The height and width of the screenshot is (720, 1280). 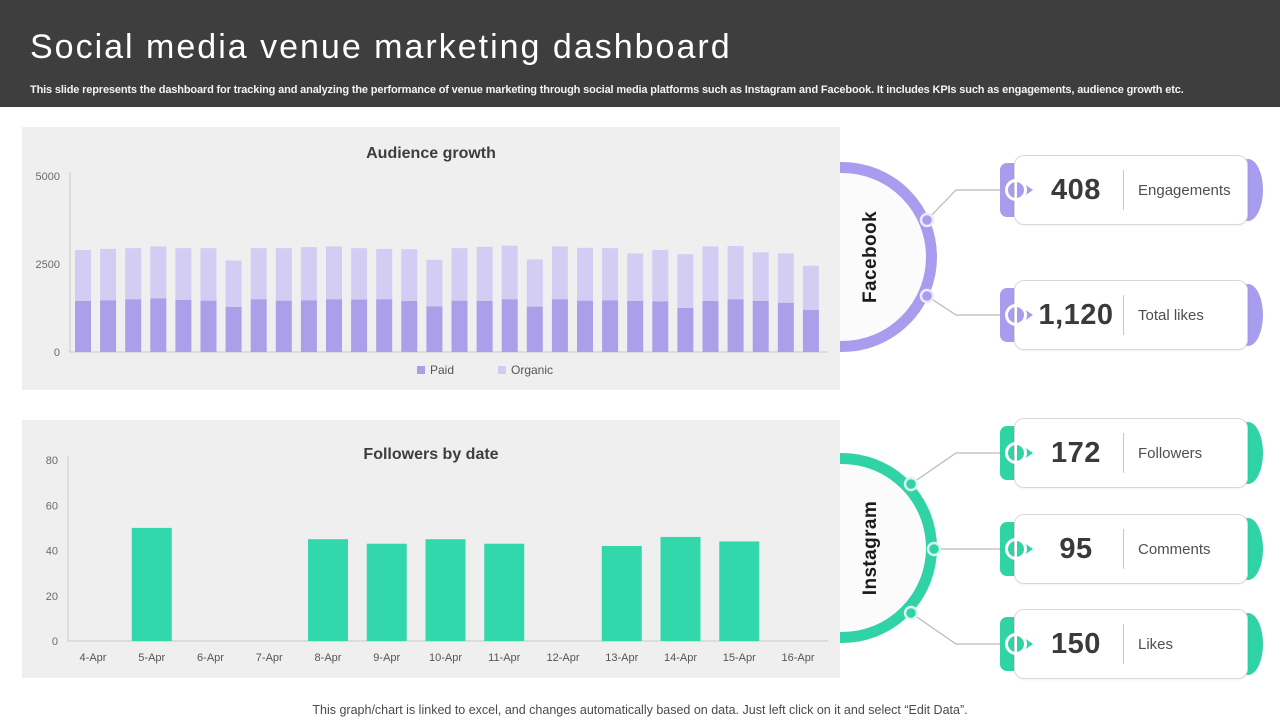 I want to click on kpi-card-comments: 95 Comments, so click(x=1133, y=549).